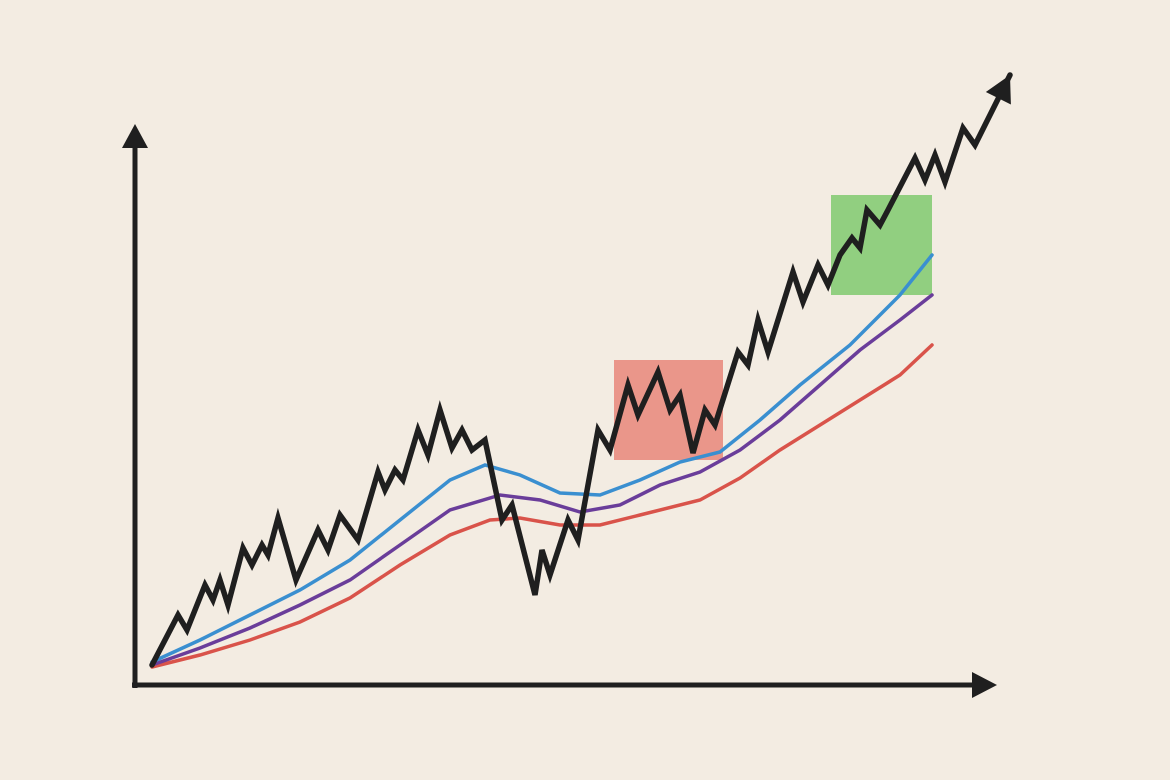 The width and height of the screenshot is (1170, 780). I want to click on price-arrow, so click(998, 90).